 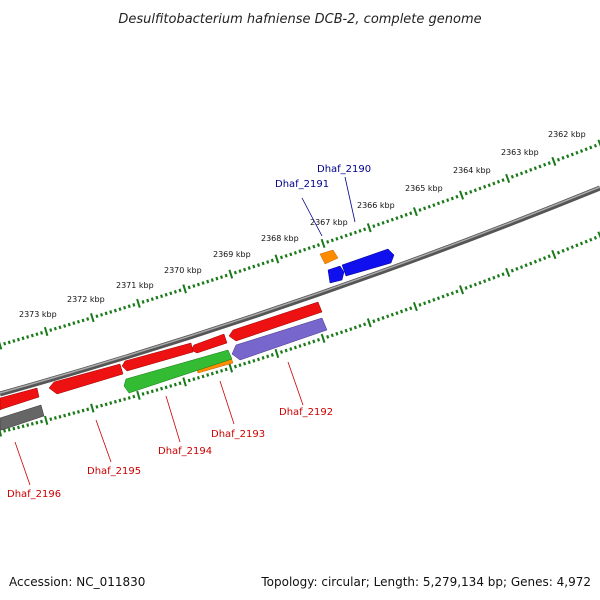 What do you see at coordinates (302, 184) in the screenshot?
I see `gene-label-dhaf-2191: Dhaf_2191` at bounding box center [302, 184].